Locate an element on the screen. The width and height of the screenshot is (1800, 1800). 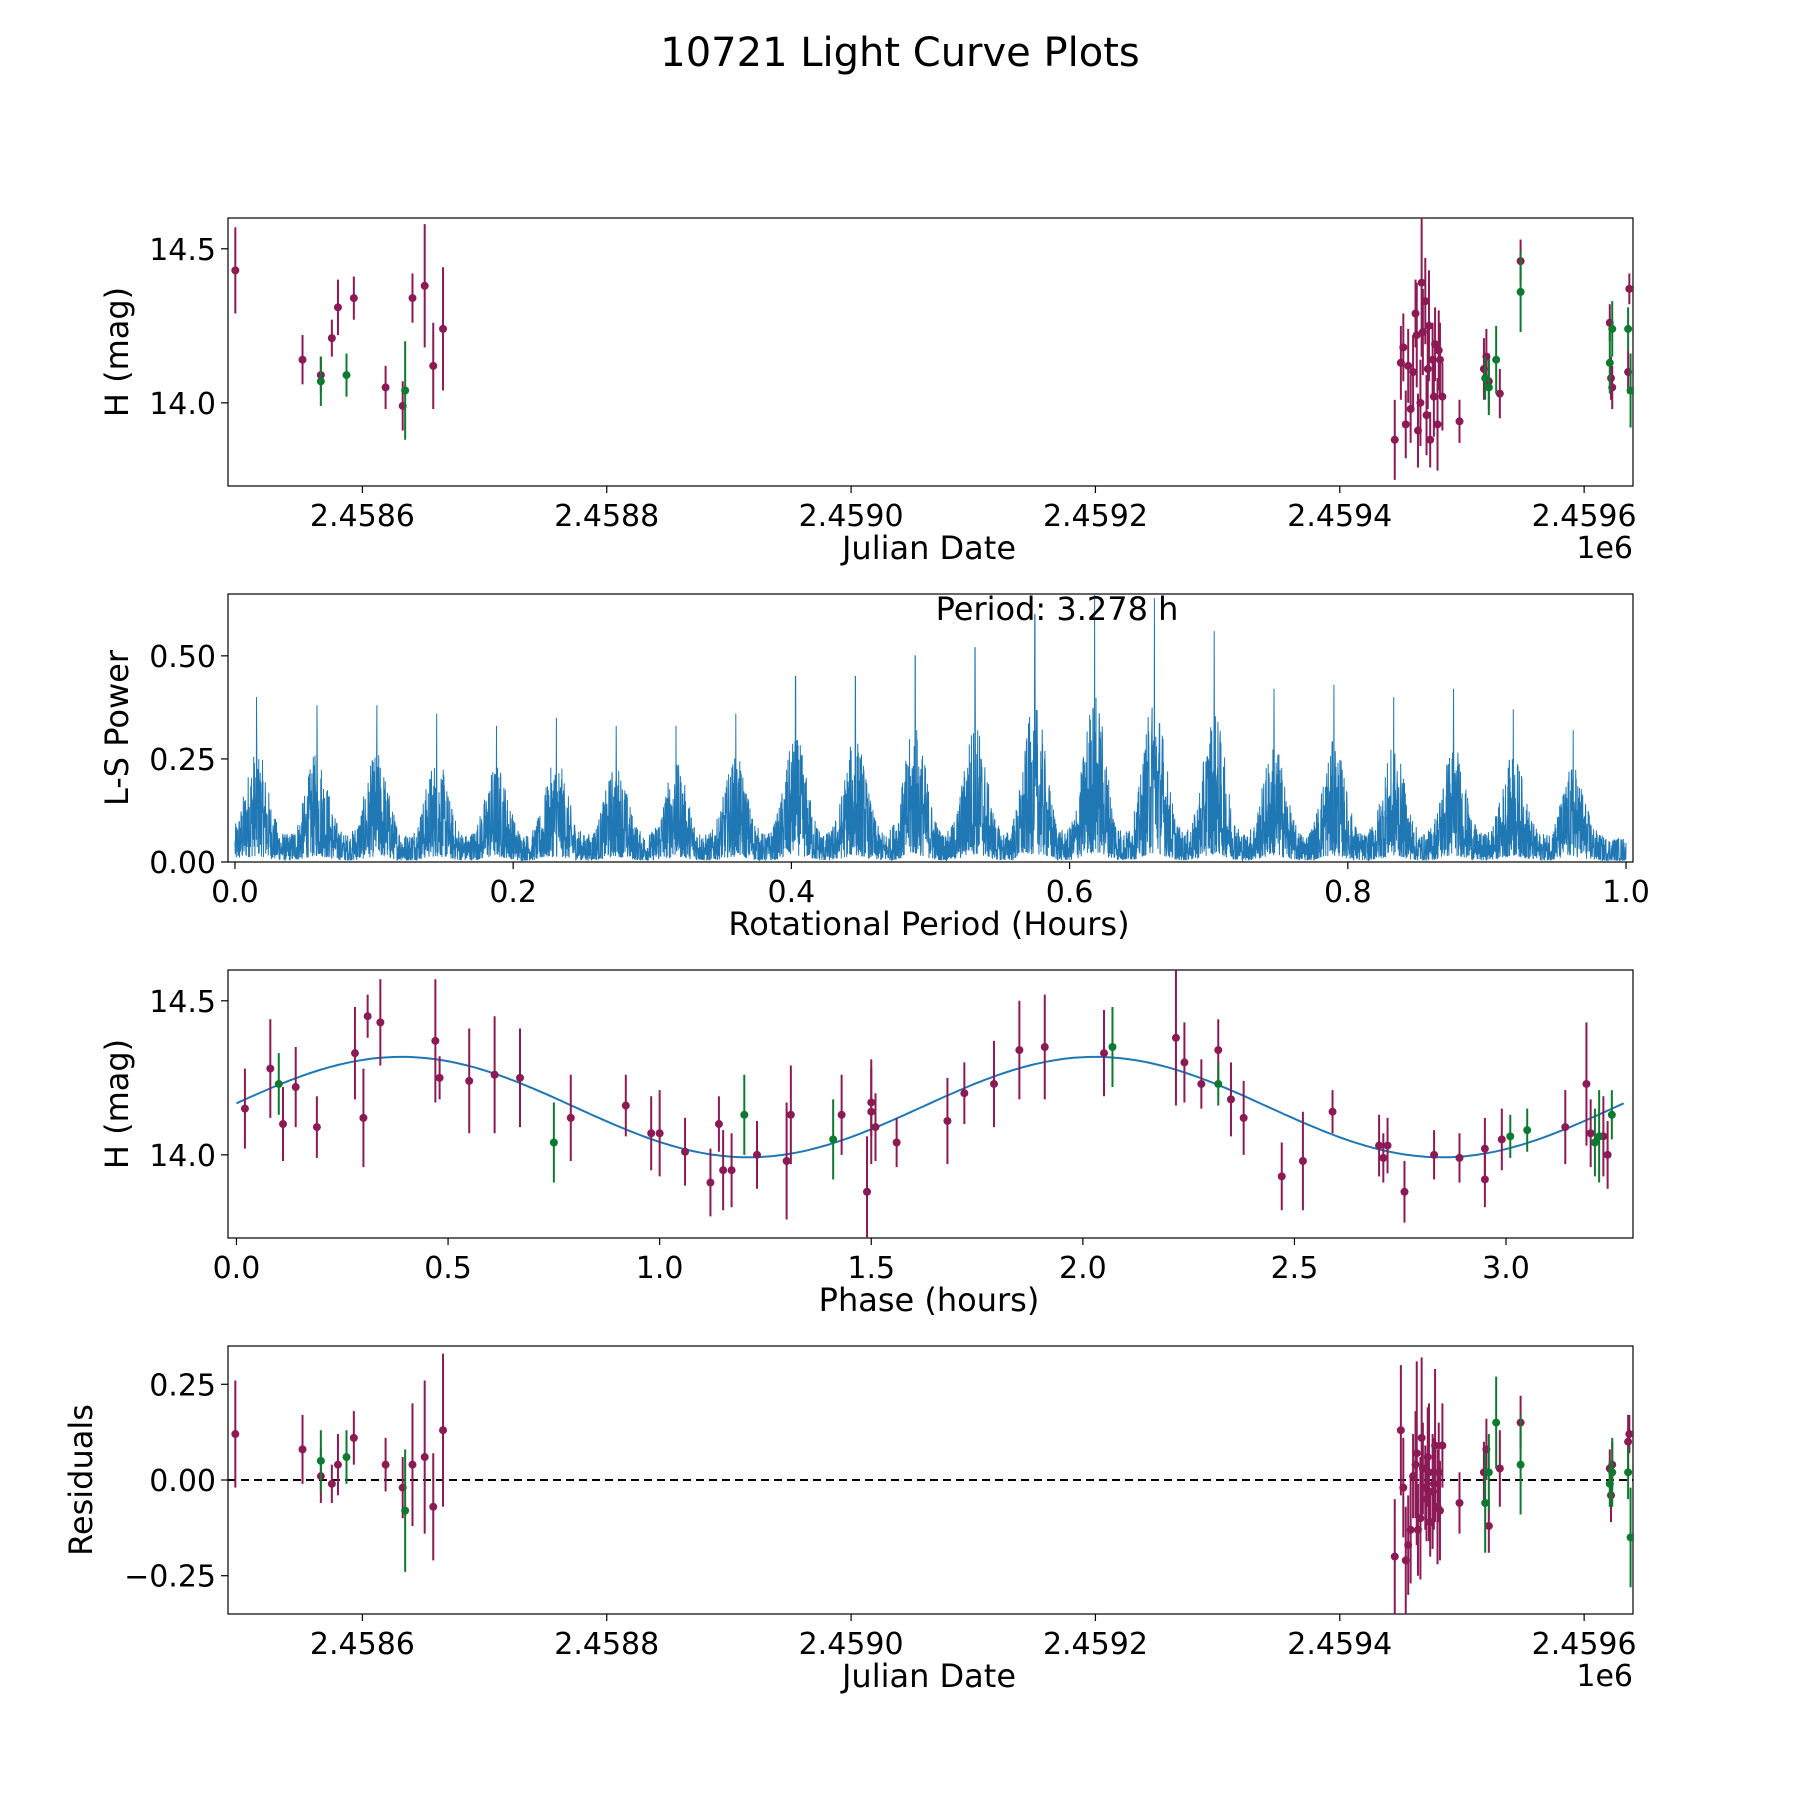
period-annotation: Period: 3.278 h is located at coordinates (1057, 609).